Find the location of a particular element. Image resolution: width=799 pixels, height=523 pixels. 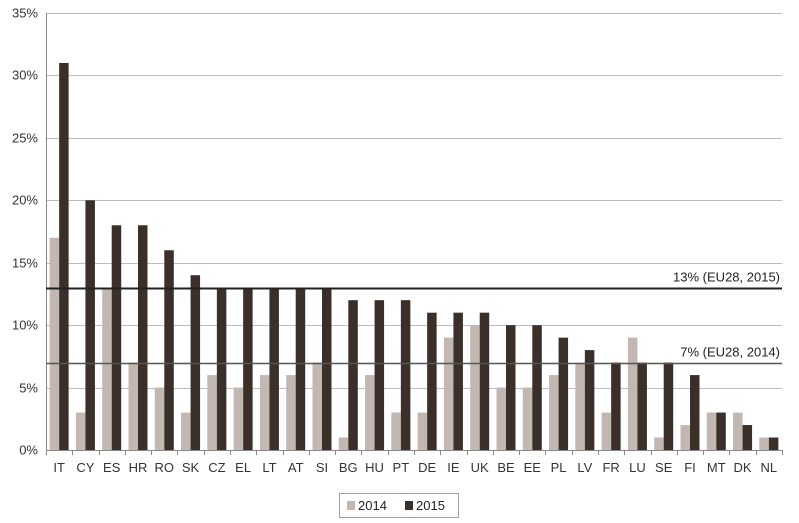

bar-BE-2015 is located at coordinates (511, 387).